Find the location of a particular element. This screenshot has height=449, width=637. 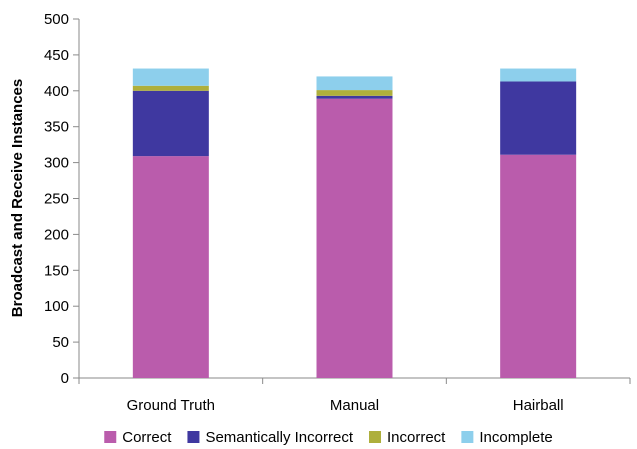

y-axis: 0 50 100 150 200 250 300 350 400 450 500 is located at coordinates (62, 199).